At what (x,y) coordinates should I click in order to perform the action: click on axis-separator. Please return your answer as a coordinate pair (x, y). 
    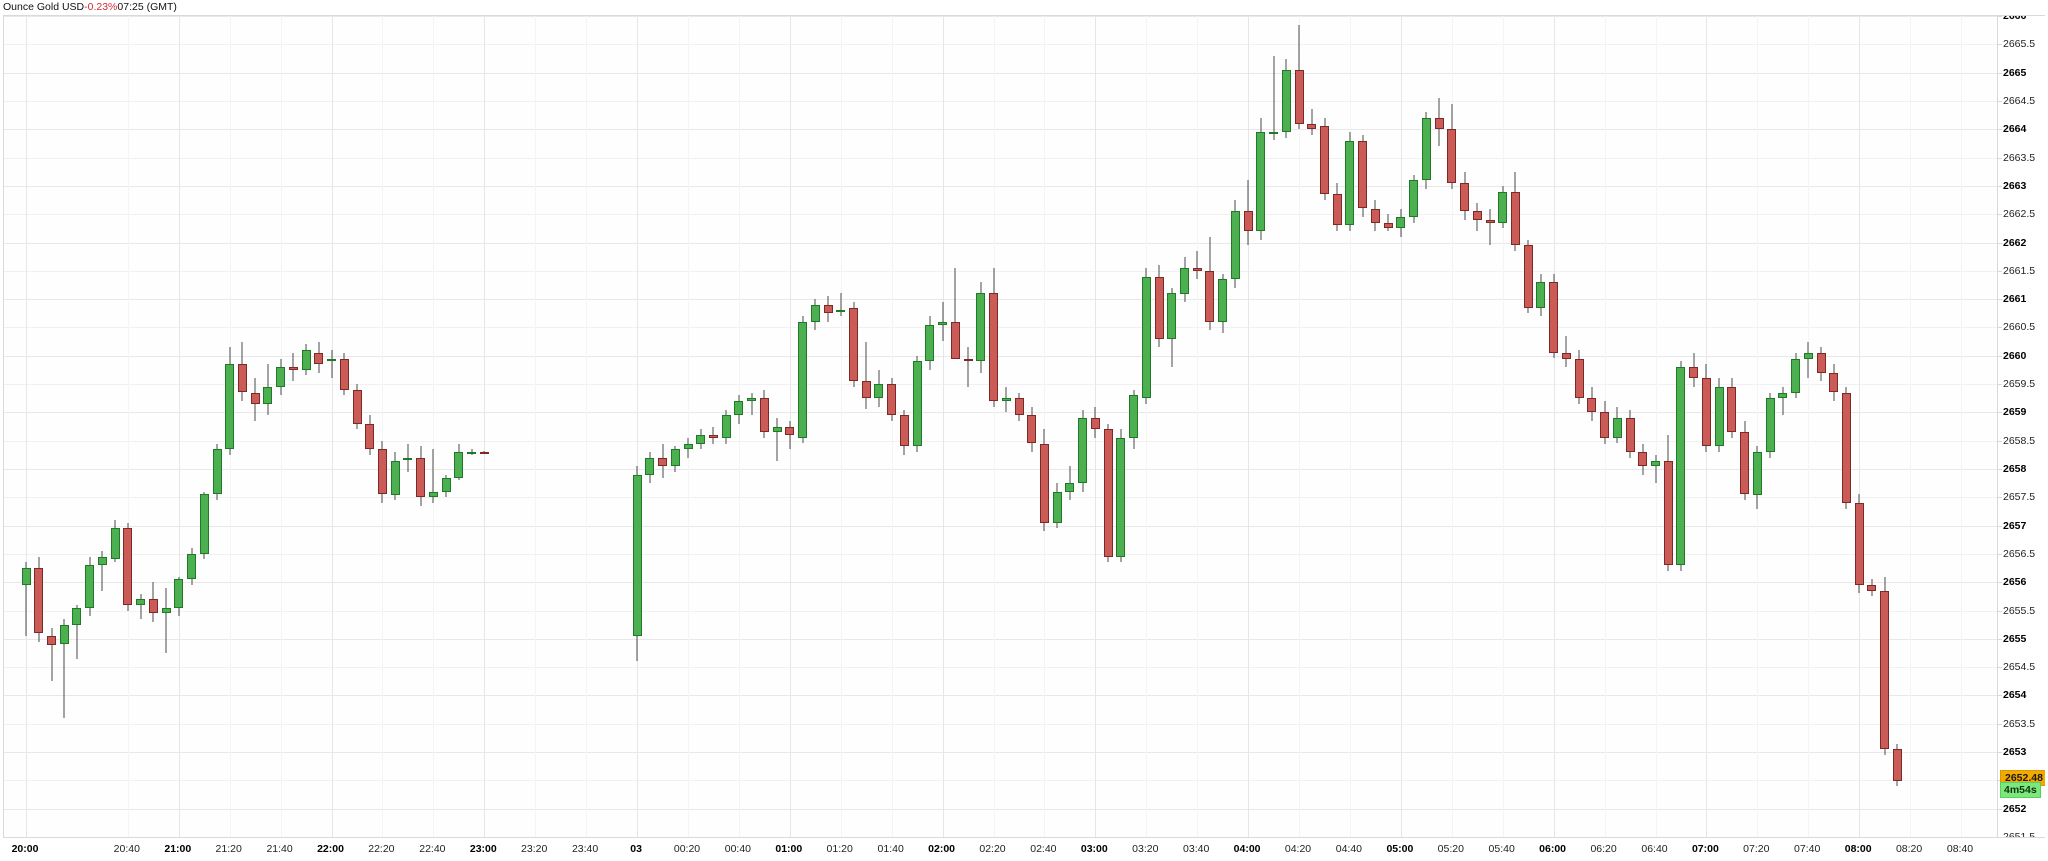
    Looking at the image, I should click on (1997, 426).